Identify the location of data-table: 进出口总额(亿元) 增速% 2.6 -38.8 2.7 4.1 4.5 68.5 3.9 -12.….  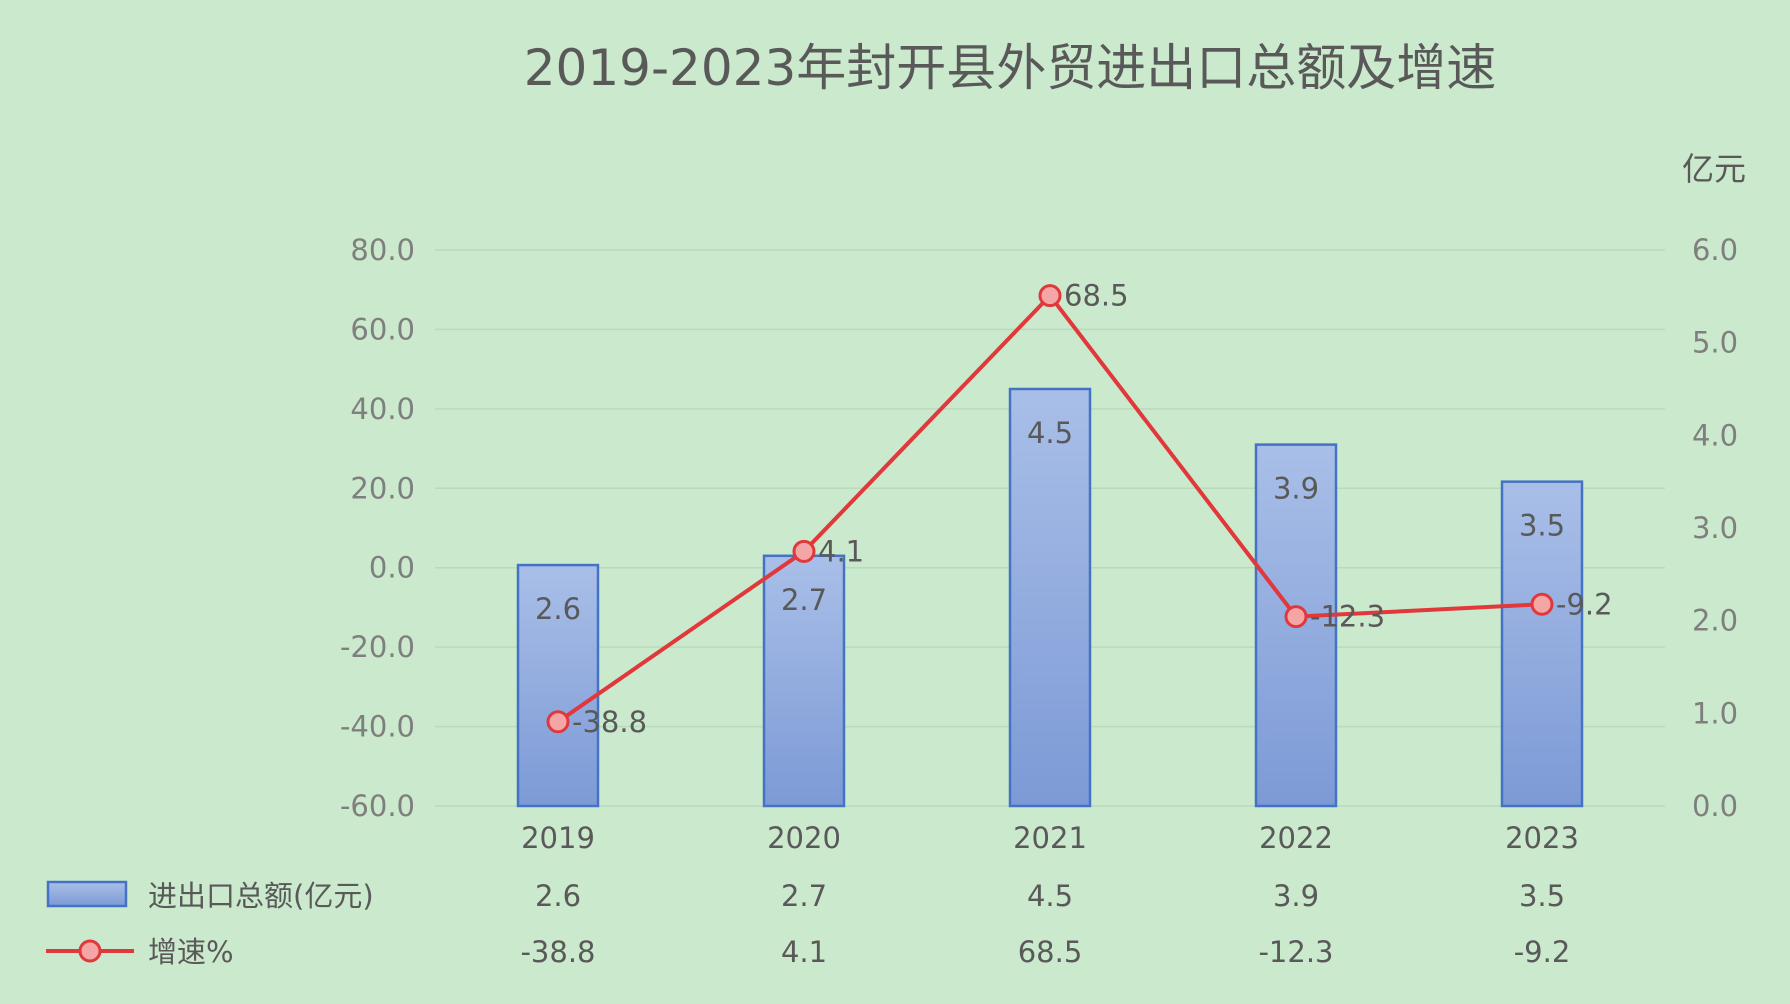
(808, 924).